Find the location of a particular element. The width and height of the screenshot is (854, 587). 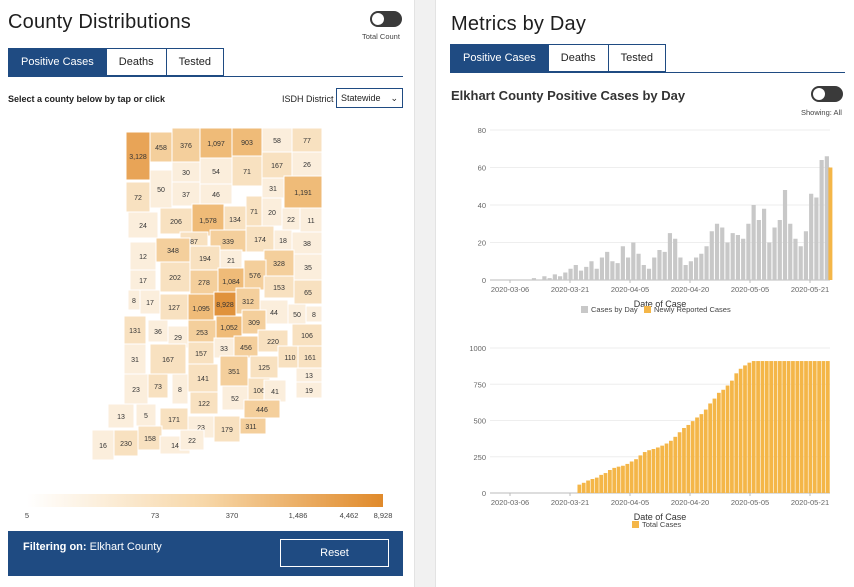

county-4: 903 is located at coordinates (247, 142).